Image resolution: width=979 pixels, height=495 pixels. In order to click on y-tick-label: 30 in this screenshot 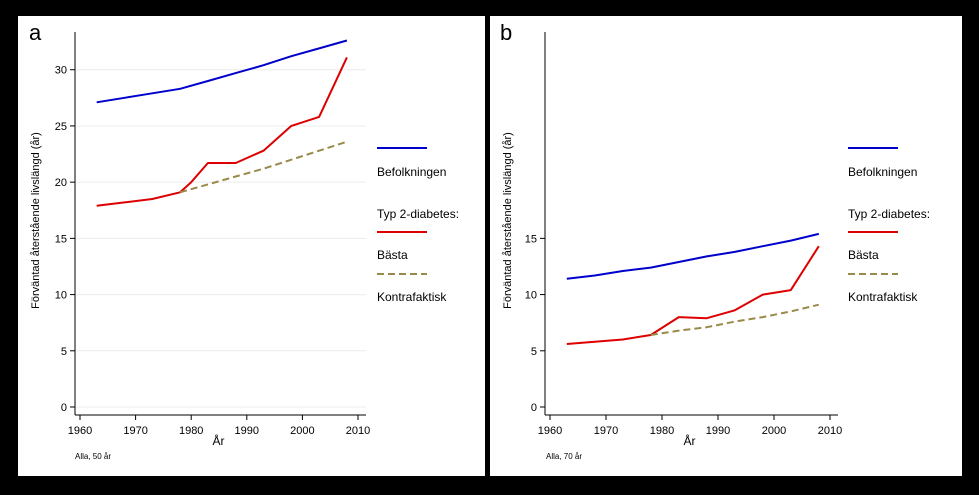, I will do `click(61, 71)`.